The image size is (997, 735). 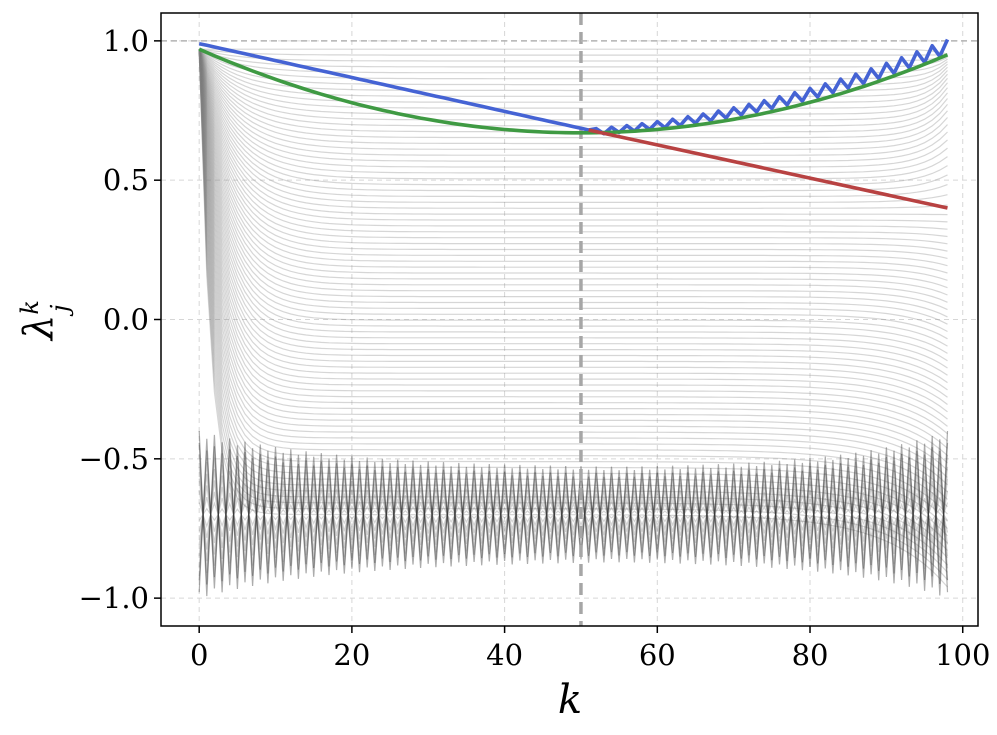 What do you see at coordinates (351, 655) in the screenshot?
I see `x-tick-label: 20` at bounding box center [351, 655].